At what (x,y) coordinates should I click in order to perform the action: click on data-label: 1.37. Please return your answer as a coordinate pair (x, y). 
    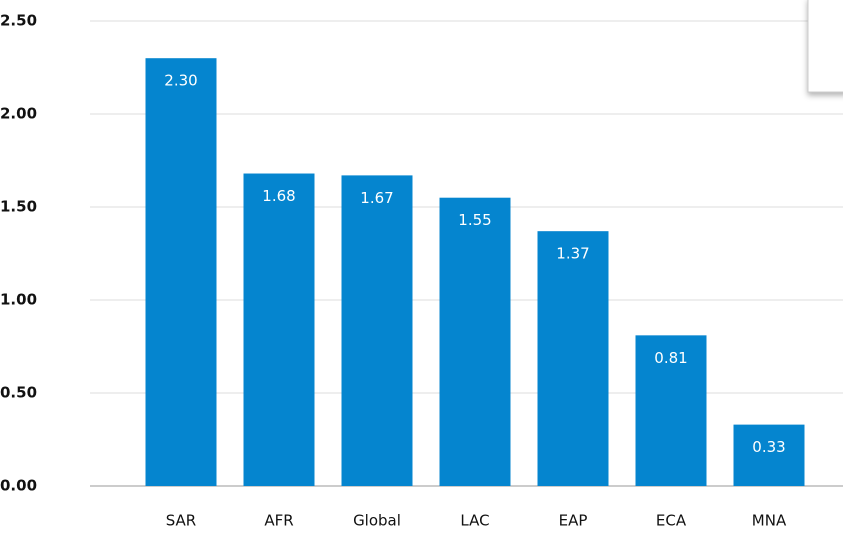
    Looking at the image, I should click on (572, 254).